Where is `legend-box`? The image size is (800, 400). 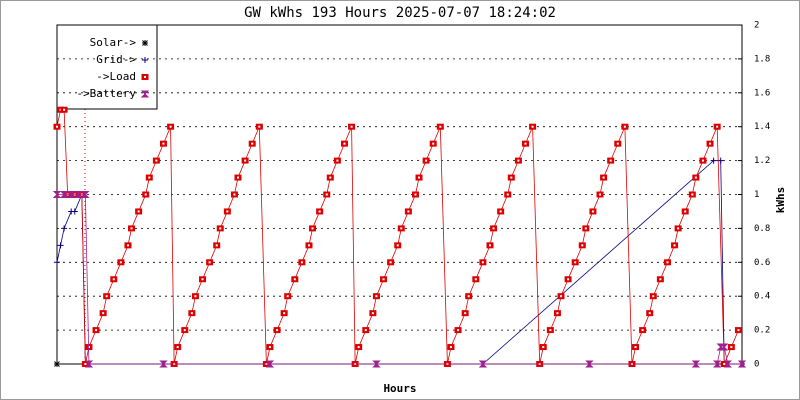
legend-box is located at coordinates (107, 67).